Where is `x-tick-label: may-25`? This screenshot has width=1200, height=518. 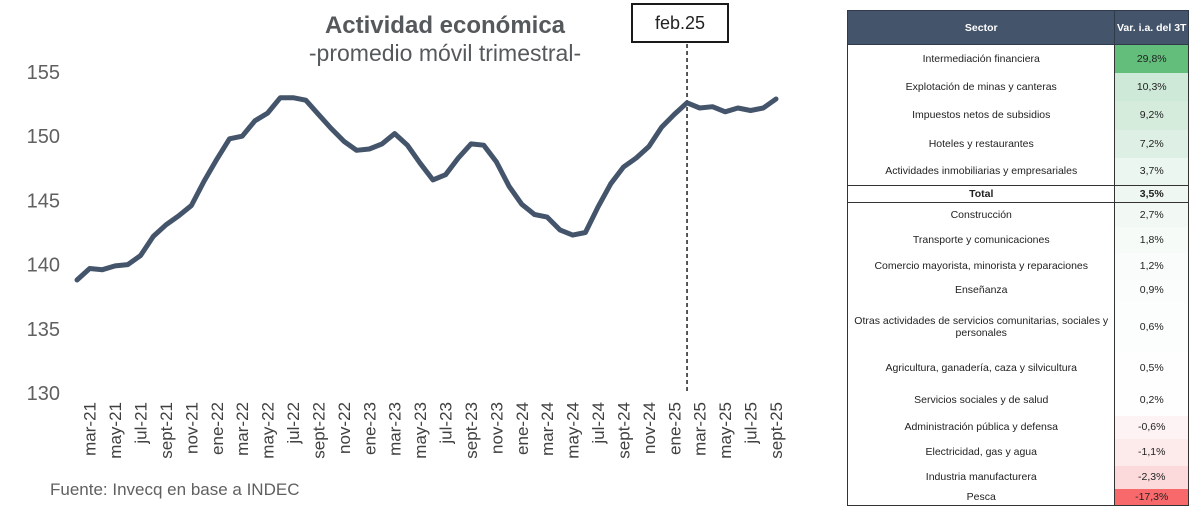 x-tick-label: may-25 is located at coordinates (725, 430).